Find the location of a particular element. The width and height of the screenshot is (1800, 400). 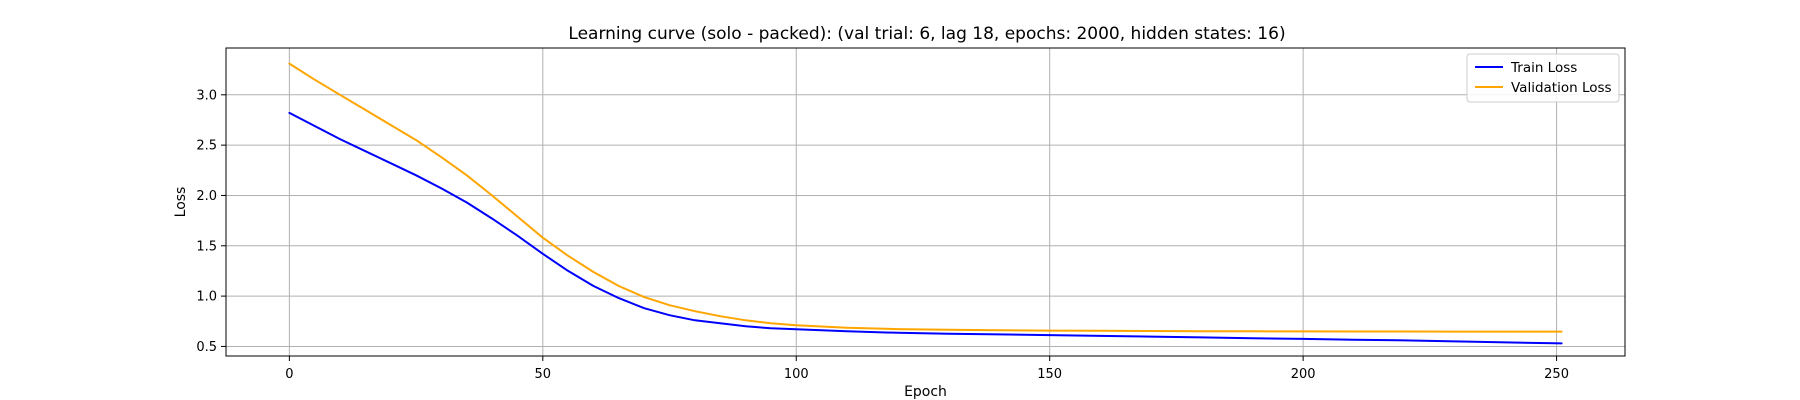

x-tick-label: 100 is located at coordinates (796, 374).